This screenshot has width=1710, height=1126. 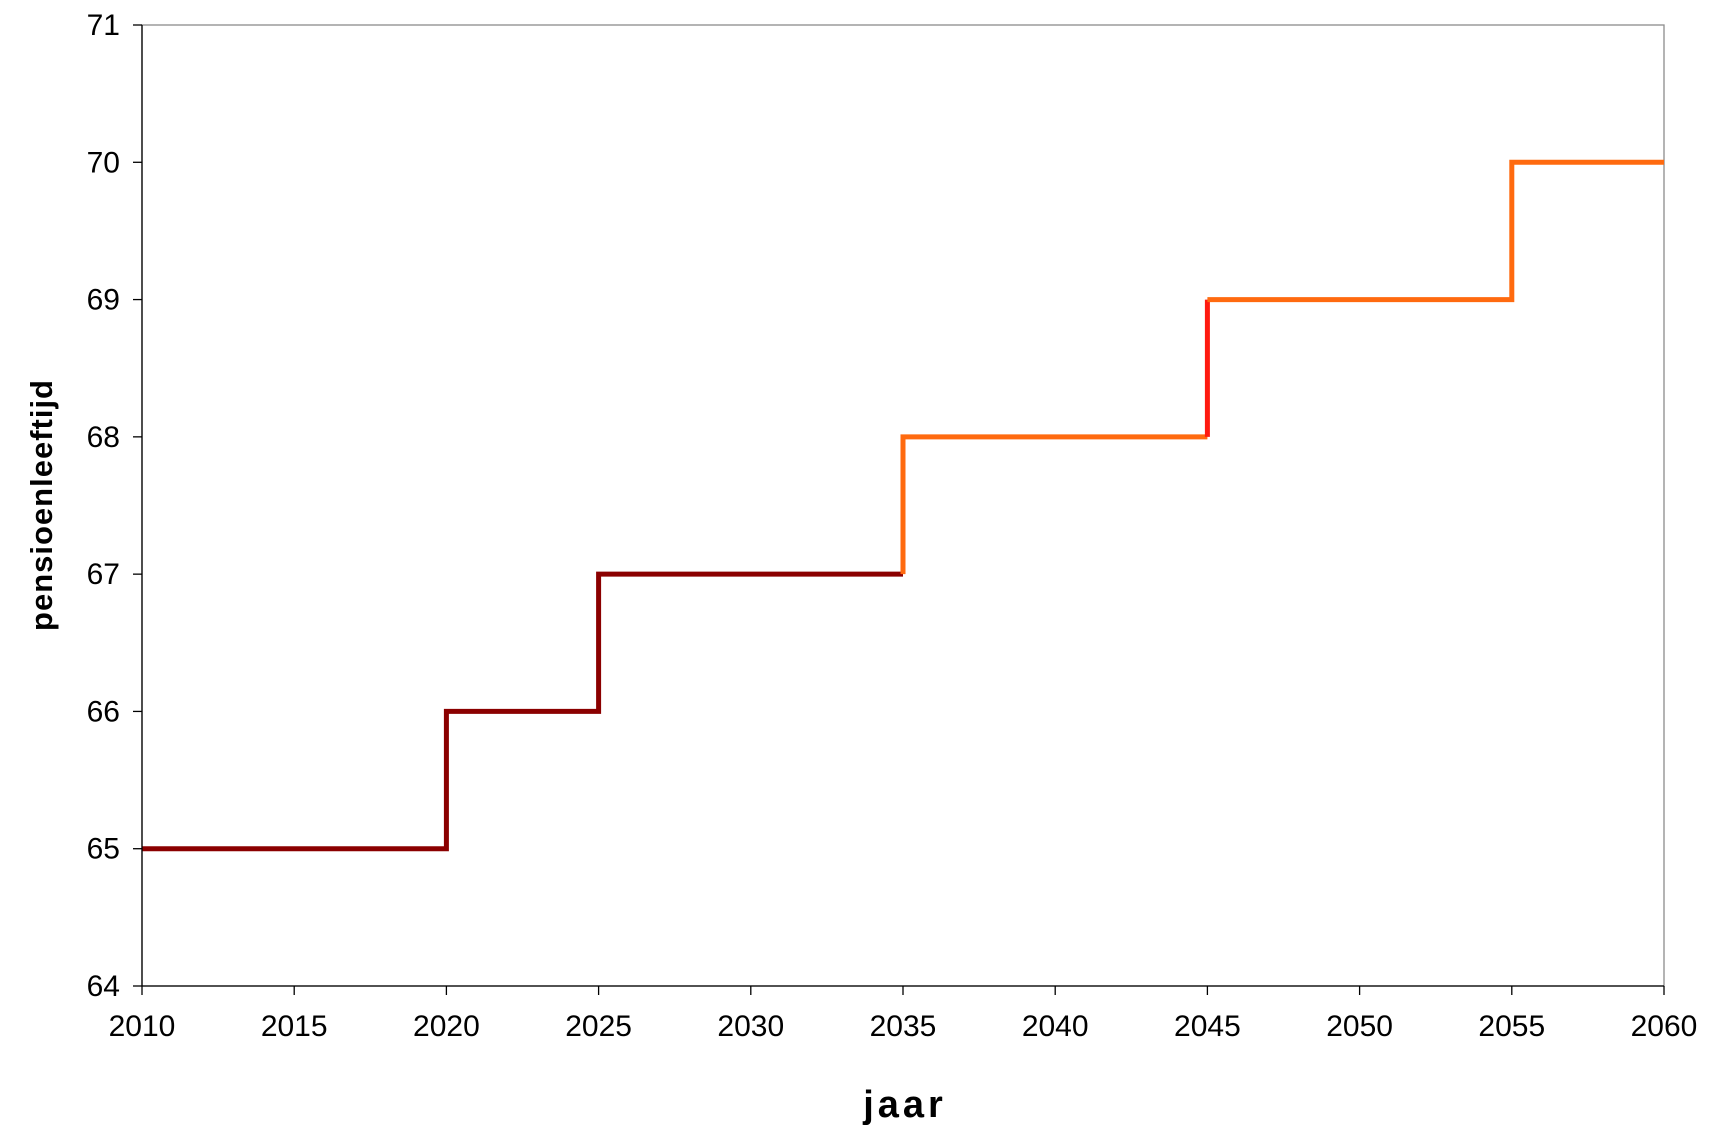 What do you see at coordinates (1055, 1026) in the screenshot?
I see `x-tick-label: 2040` at bounding box center [1055, 1026].